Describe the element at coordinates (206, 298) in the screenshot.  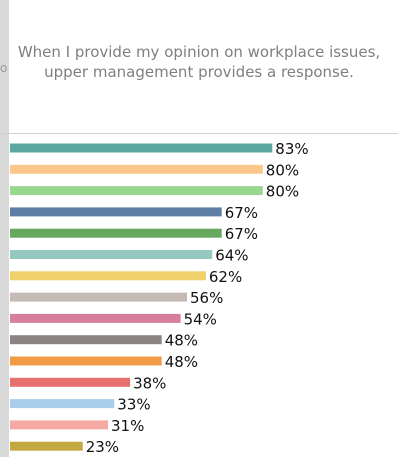
I see `bar-value-label-8: 56%` at that location.